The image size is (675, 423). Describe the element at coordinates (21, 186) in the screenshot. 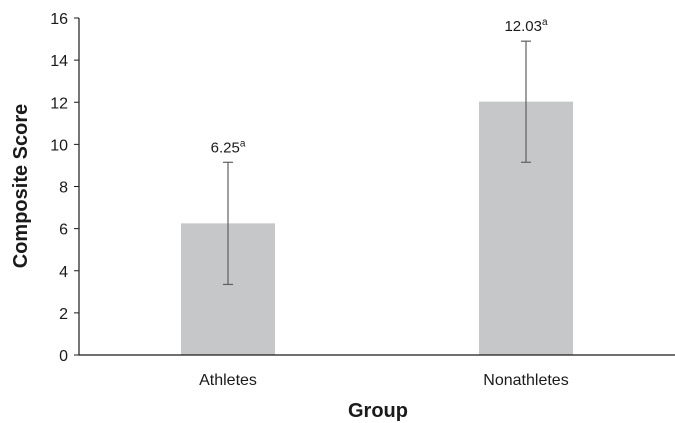

I see `y-axis-title: Composite Score` at that location.